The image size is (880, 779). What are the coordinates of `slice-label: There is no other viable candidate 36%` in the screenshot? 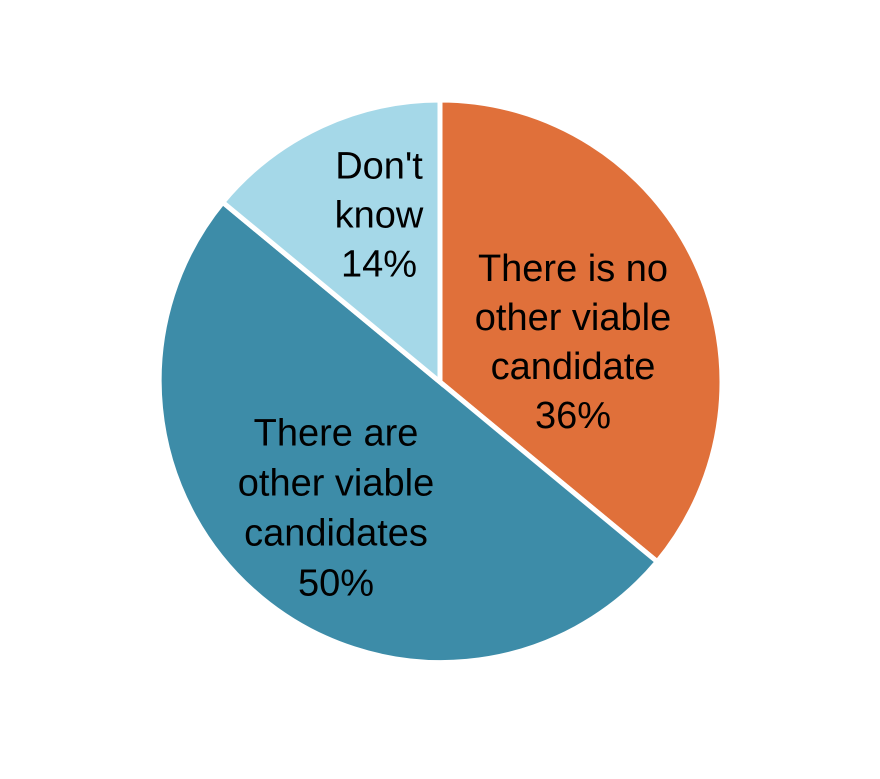 It's located at (573, 342).